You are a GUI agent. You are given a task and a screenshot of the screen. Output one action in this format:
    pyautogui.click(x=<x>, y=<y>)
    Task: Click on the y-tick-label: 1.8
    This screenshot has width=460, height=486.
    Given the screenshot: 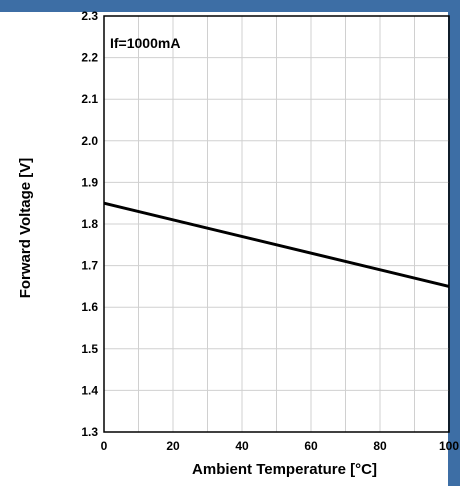 What is the action you would take?
    pyautogui.click(x=89, y=224)
    